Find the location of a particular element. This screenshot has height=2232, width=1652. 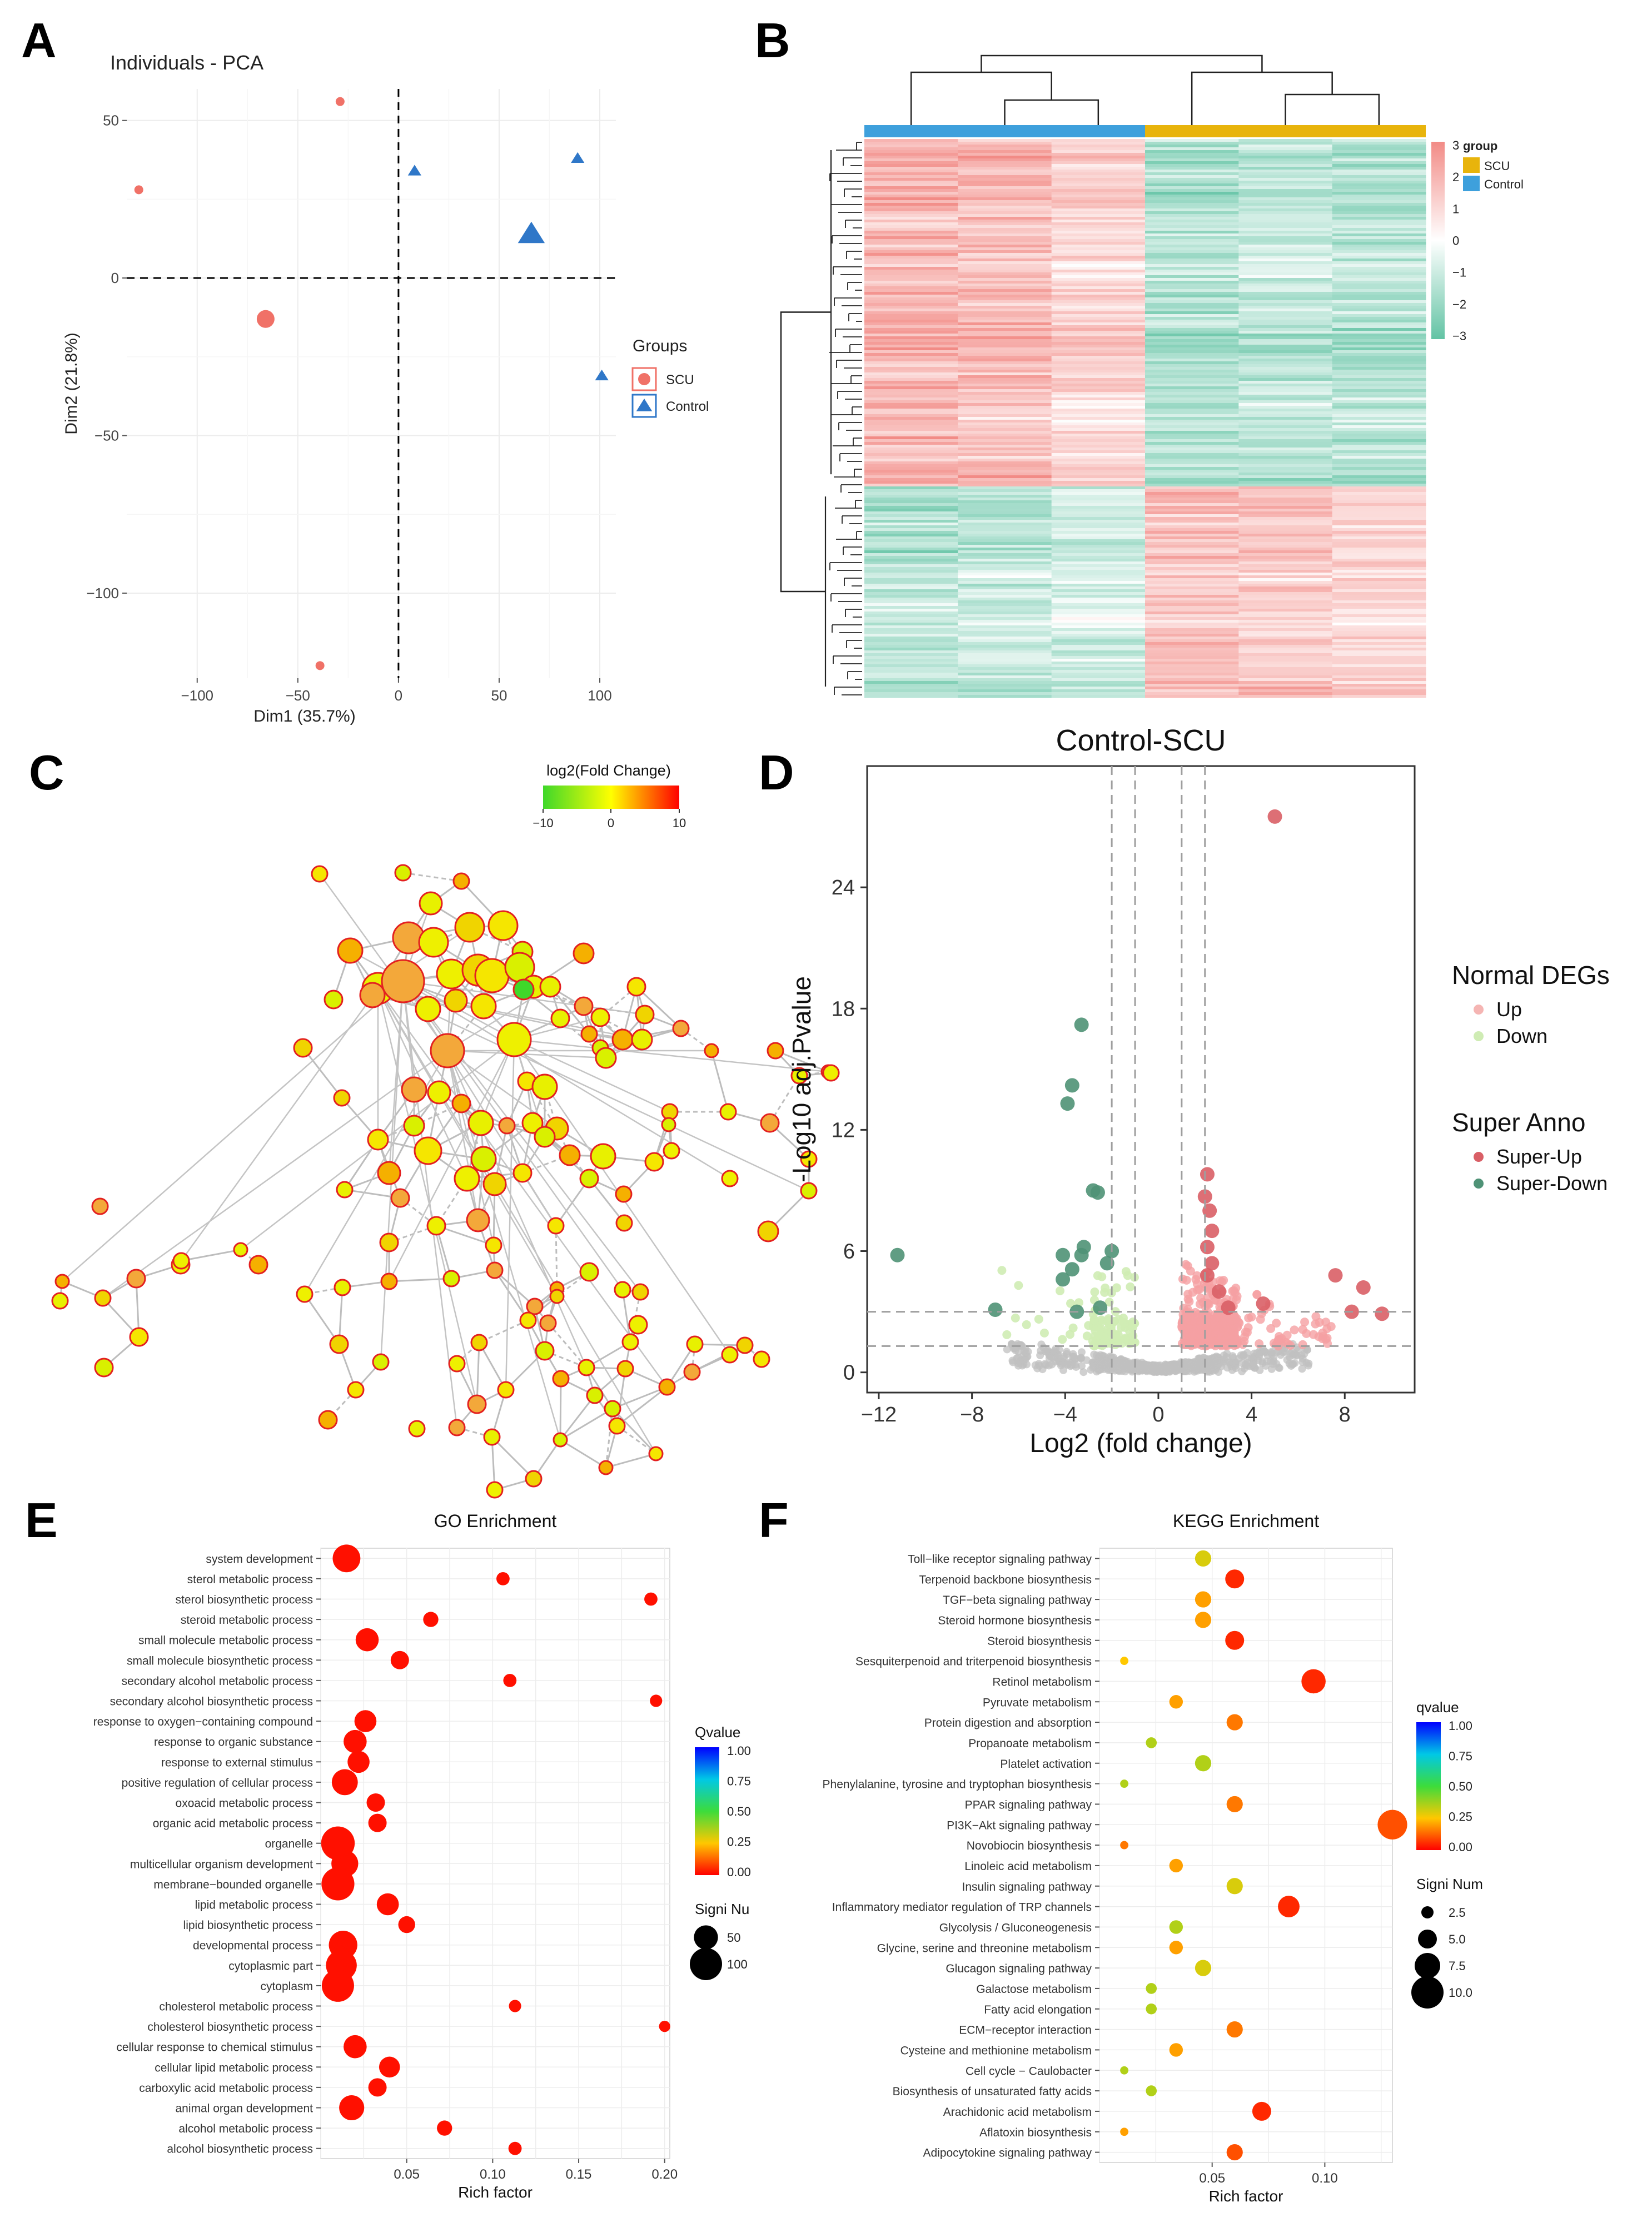

heatmap-colorbar-label: 0 is located at coordinates (1455, 241).